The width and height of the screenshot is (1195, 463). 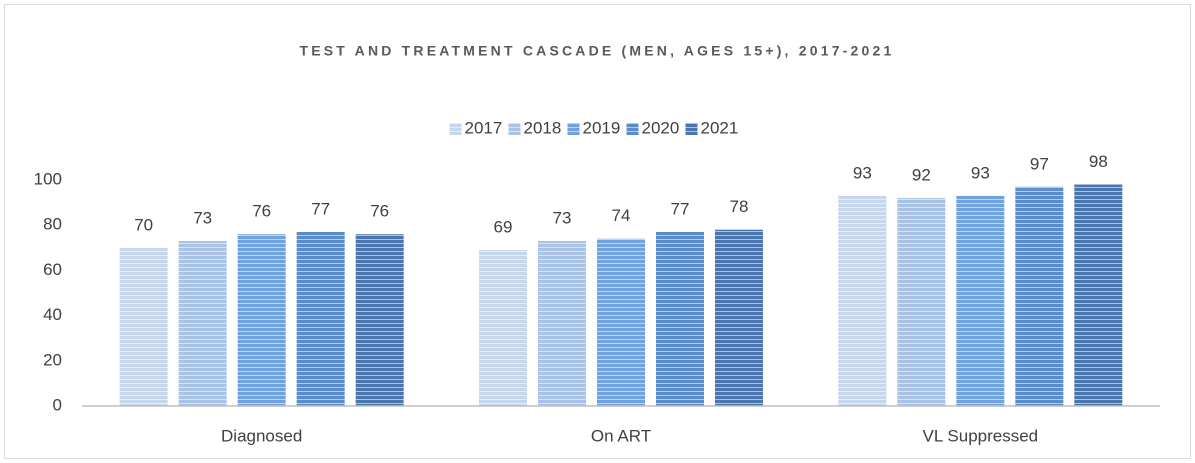 I want to click on data-label: 78, so click(x=739, y=206).